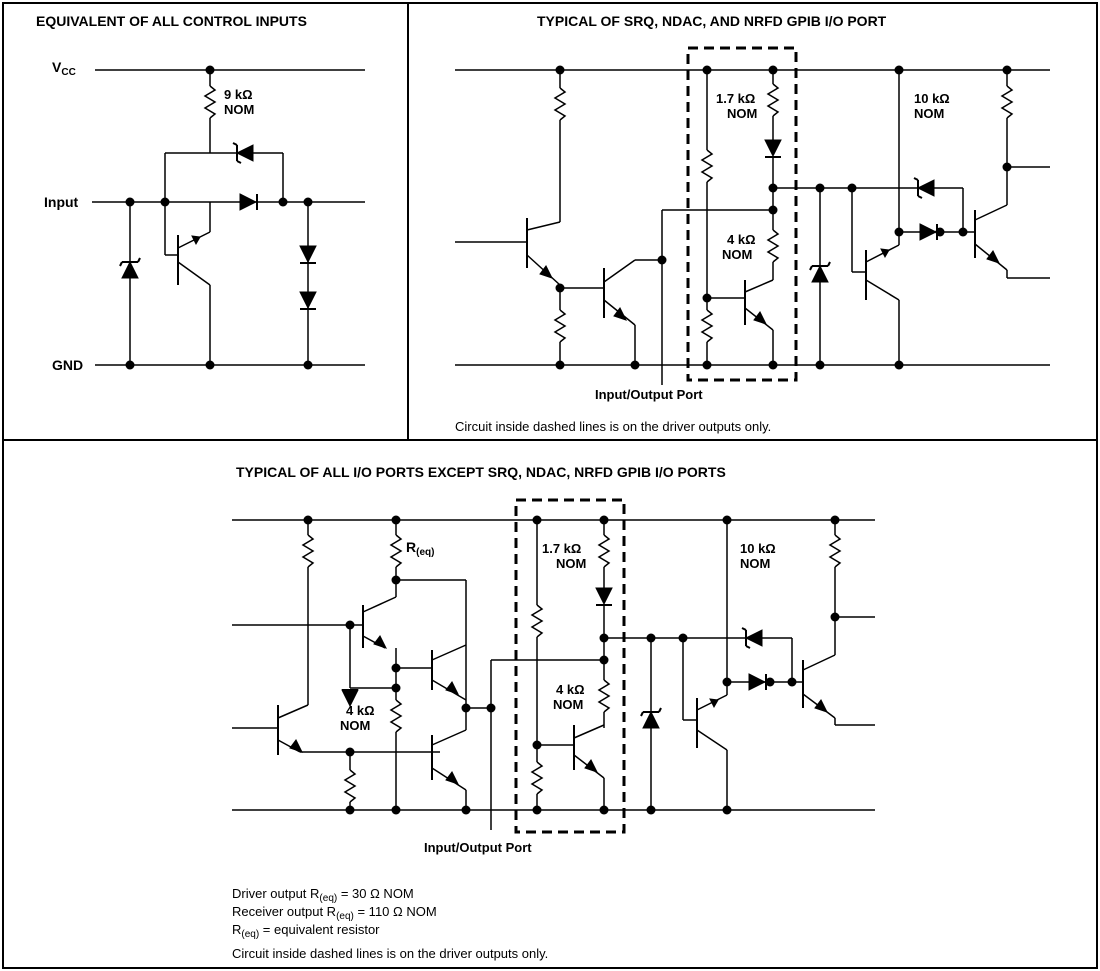  Describe the element at coordinates (355, 725) in the screenshot. I see `all-r4-nom: NOM` at that location.